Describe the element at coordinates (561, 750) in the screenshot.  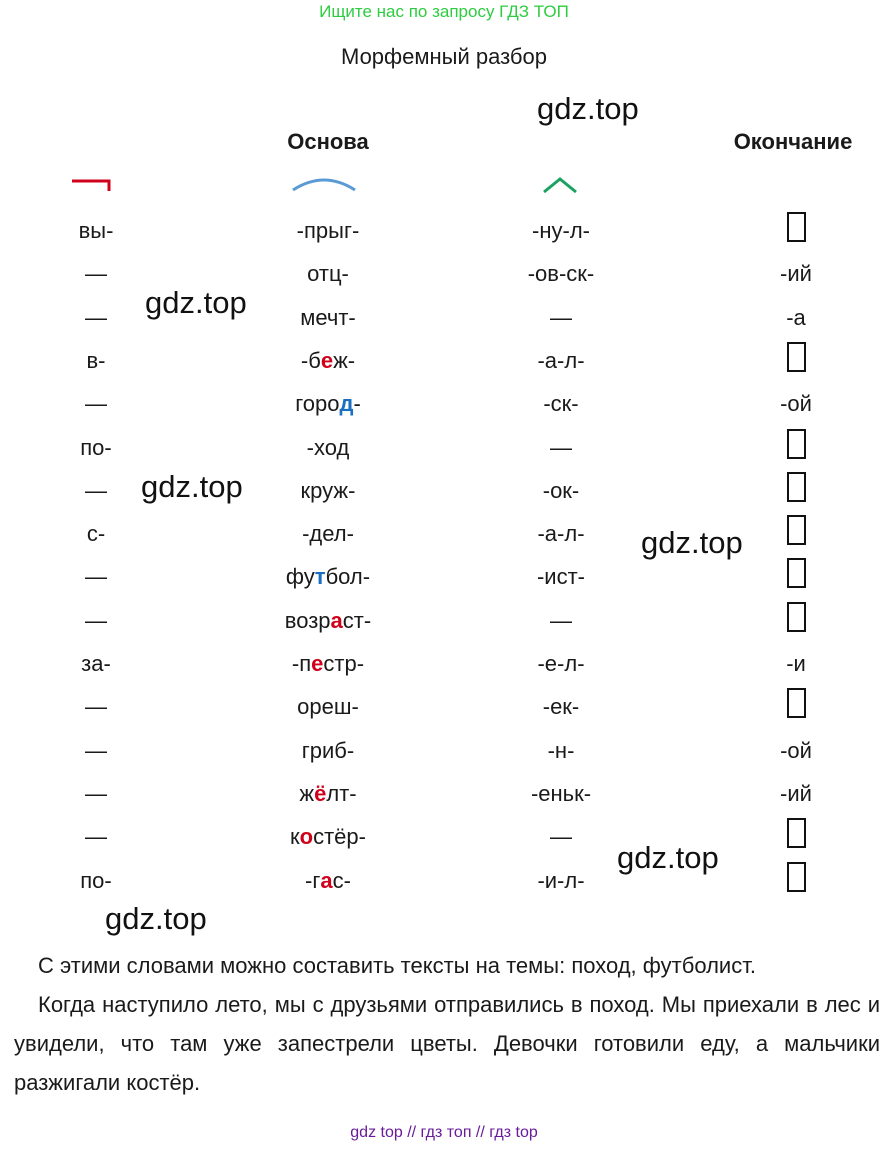
I see `suffix-cell: -н-` at that location.